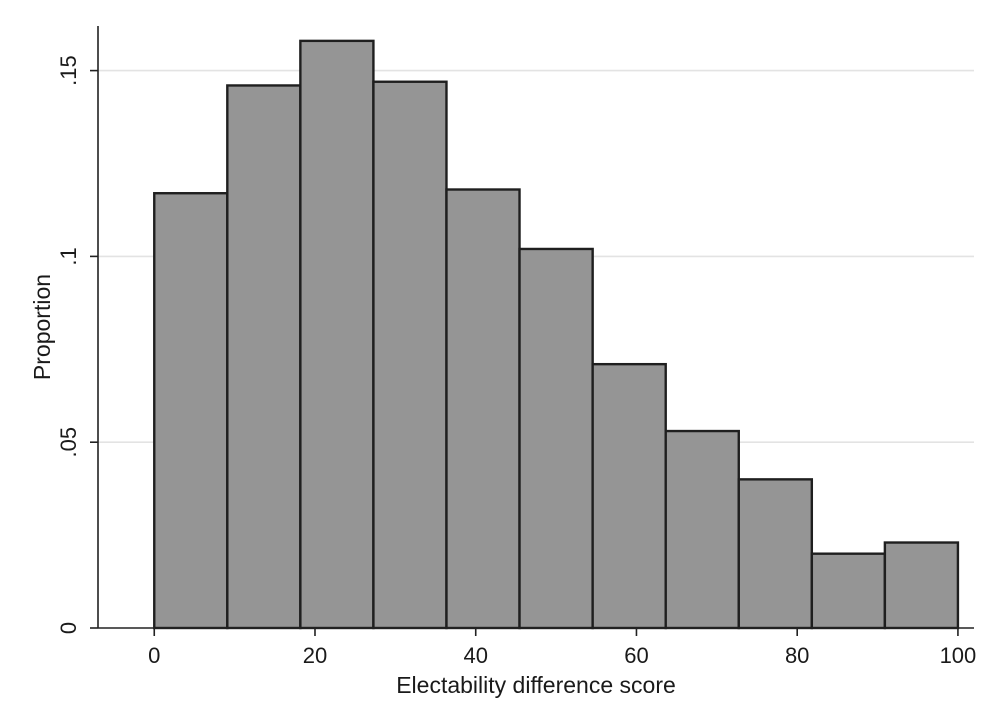  Describe the element at coordinates (636, 655) in the screenshot. I see `x-tick-label: 60` at that location.